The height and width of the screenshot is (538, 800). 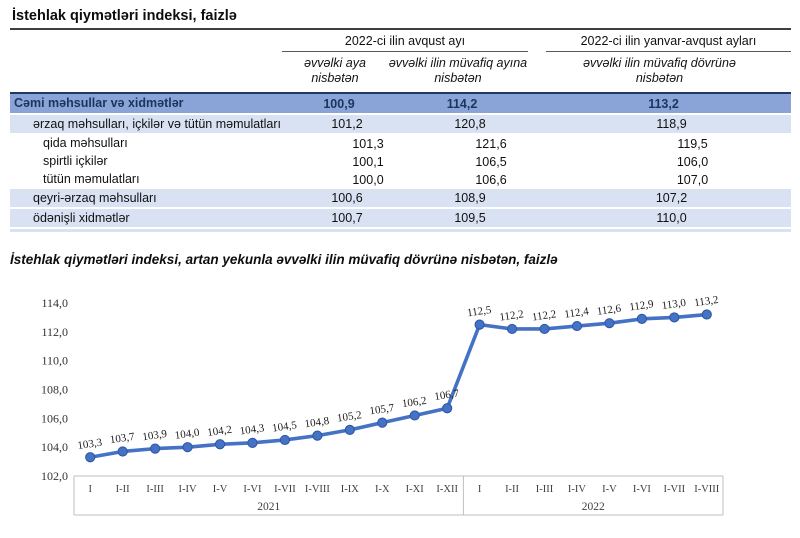 What do you see at coordinates (155, 435) in the screenshot?
I see `data-point-label: 103,9` at bounding box center [155, 435].